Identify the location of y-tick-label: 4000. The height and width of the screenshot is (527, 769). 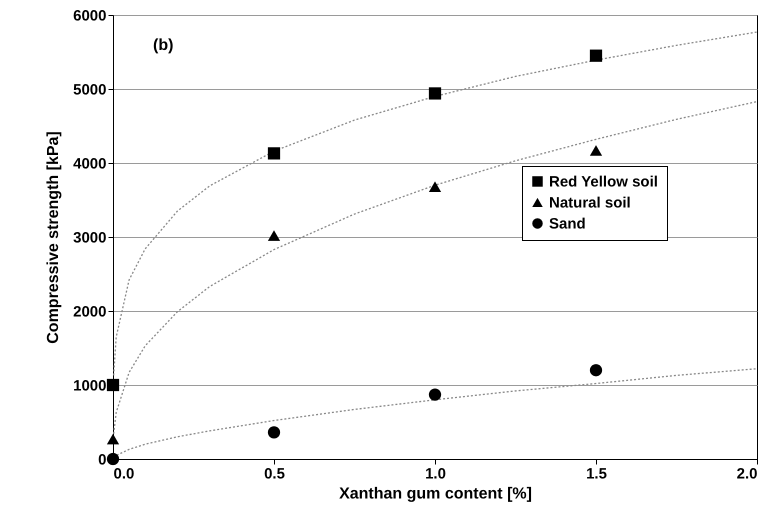
(89, 164).